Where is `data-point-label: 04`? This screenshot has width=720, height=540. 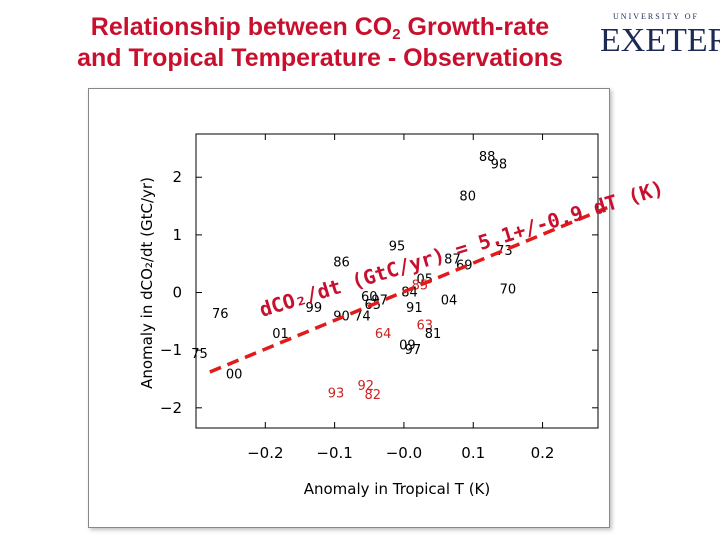
data-point-label: 04 is located at coordinates (449, 301).